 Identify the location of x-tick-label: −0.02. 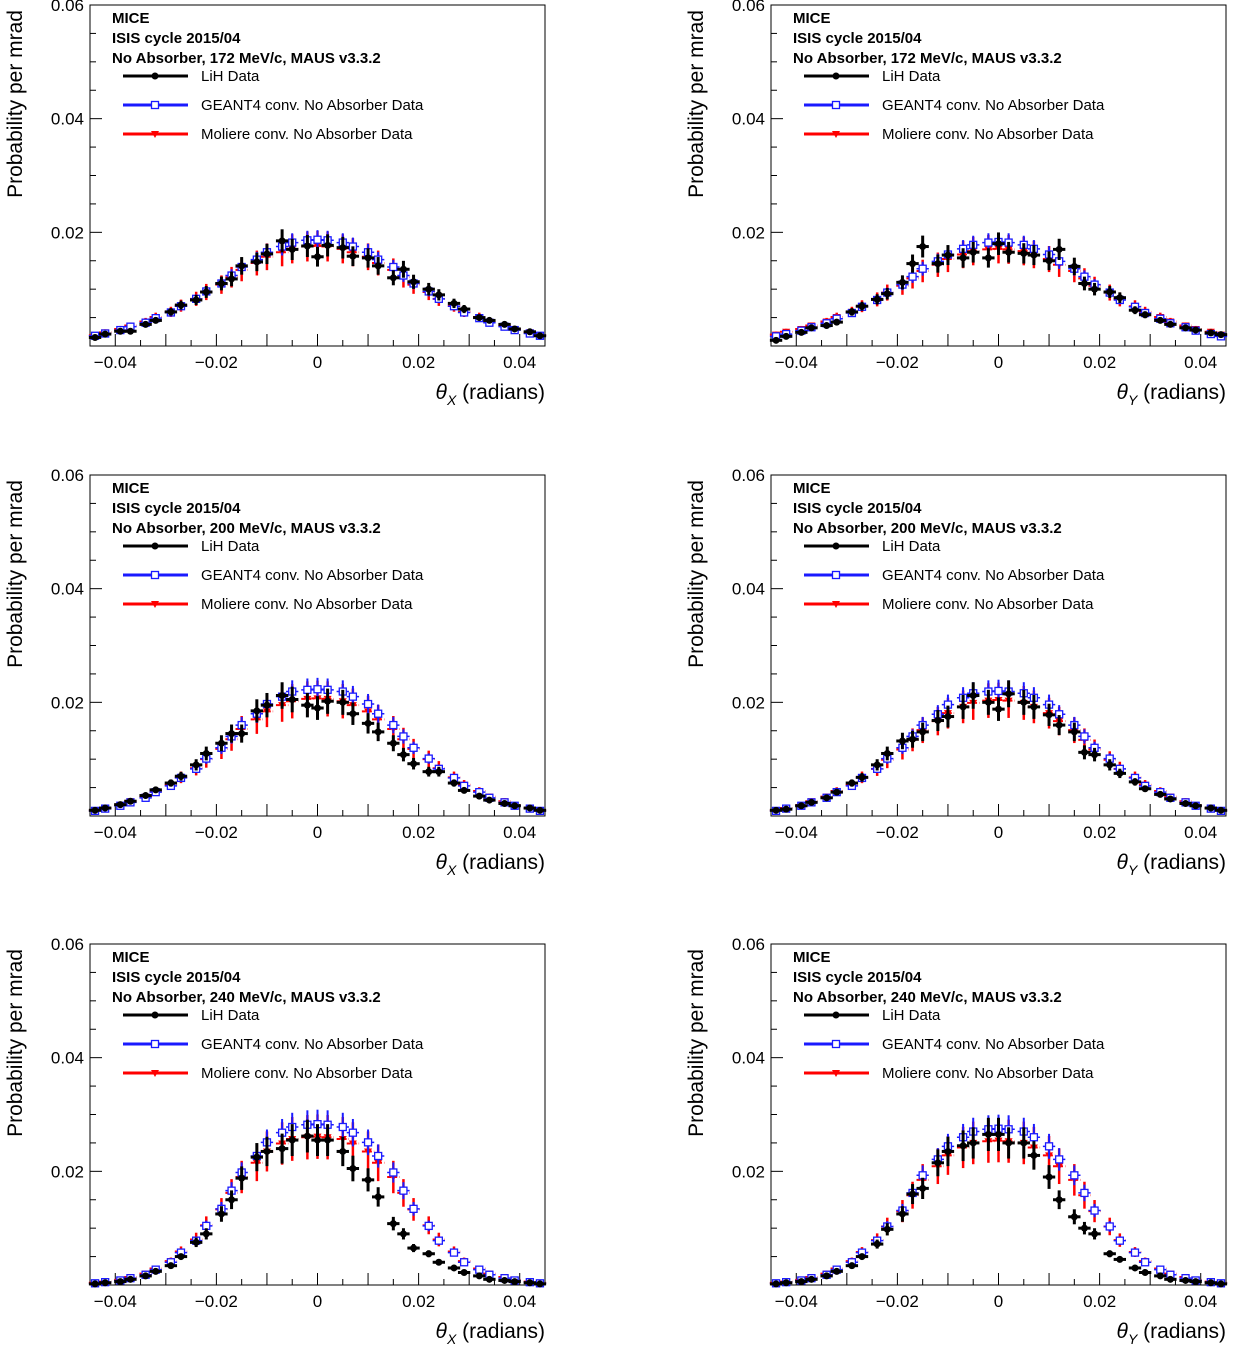
(216, 362).